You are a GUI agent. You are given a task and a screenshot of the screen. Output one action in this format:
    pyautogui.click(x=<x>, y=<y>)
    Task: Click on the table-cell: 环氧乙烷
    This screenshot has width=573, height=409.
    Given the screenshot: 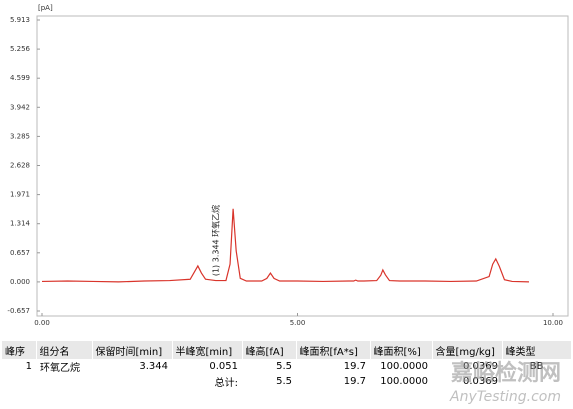 What is the action you would take?
    pyautogui.click(x=60, y=368)
    